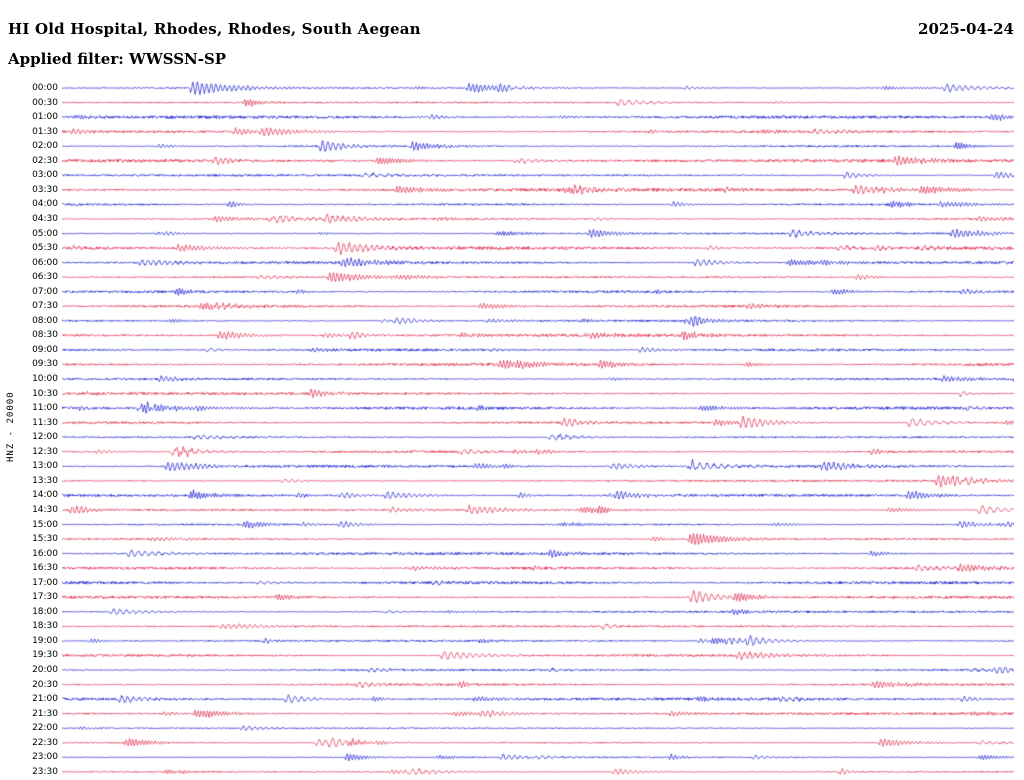 The image size is (1024, 780). What do you see at coordinates (45, 480) in the screenshot?
I see `time-label: 13:30` at bounding box center [45, 480].